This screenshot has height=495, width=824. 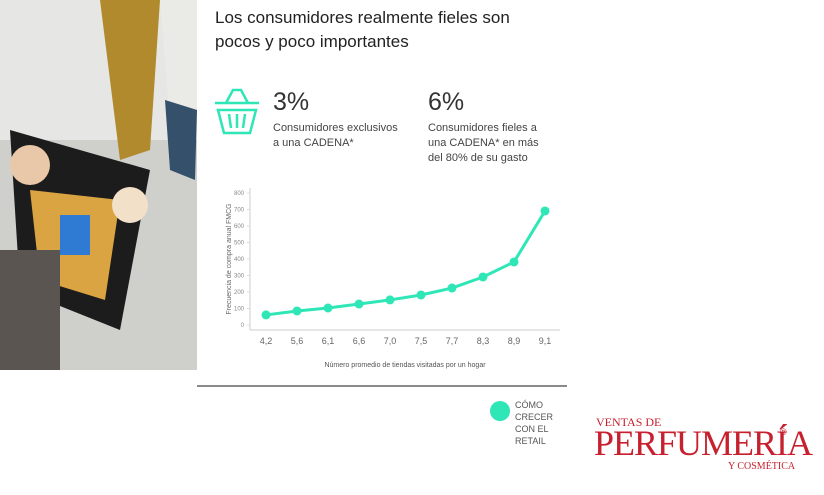 What do you see at coordinates (237, 111) in the screenshot?
I see `basket-icon` at bounding box center [237, 111].